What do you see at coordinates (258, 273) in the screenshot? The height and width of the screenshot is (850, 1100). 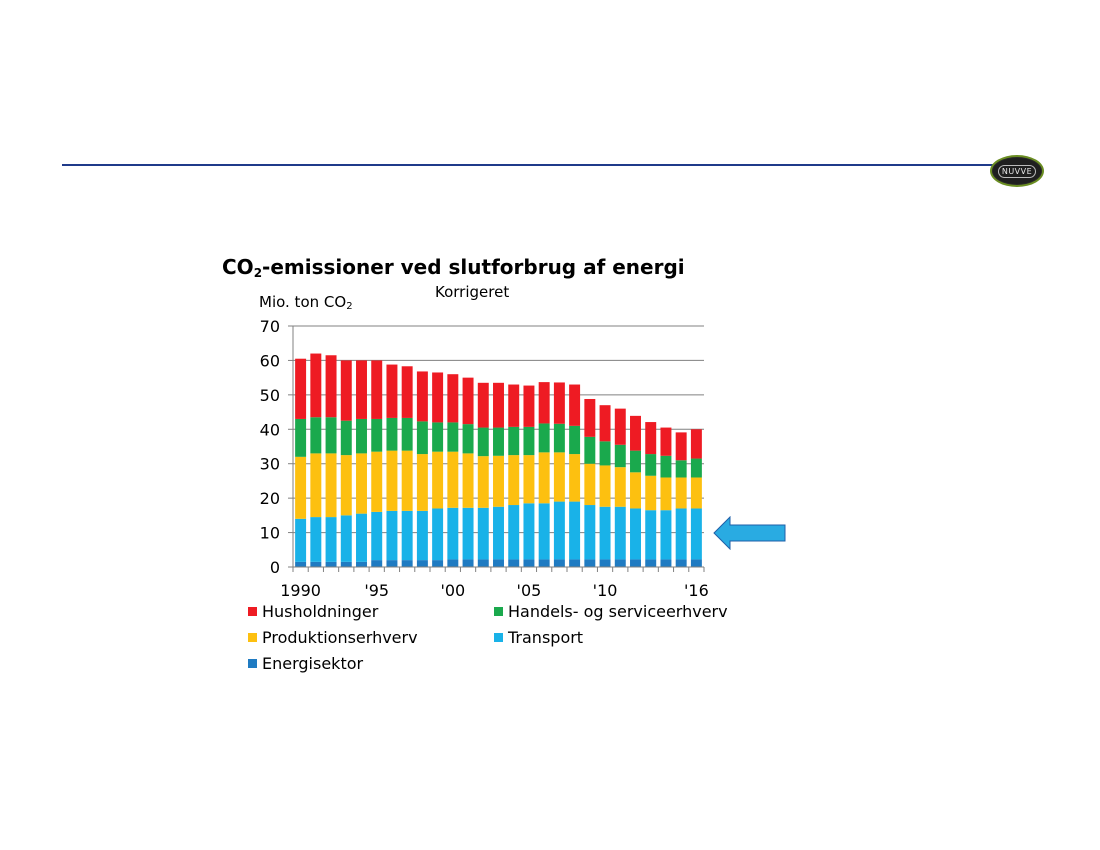 I see `chart-title-subscript: 2` at bounding box center [258, 273].